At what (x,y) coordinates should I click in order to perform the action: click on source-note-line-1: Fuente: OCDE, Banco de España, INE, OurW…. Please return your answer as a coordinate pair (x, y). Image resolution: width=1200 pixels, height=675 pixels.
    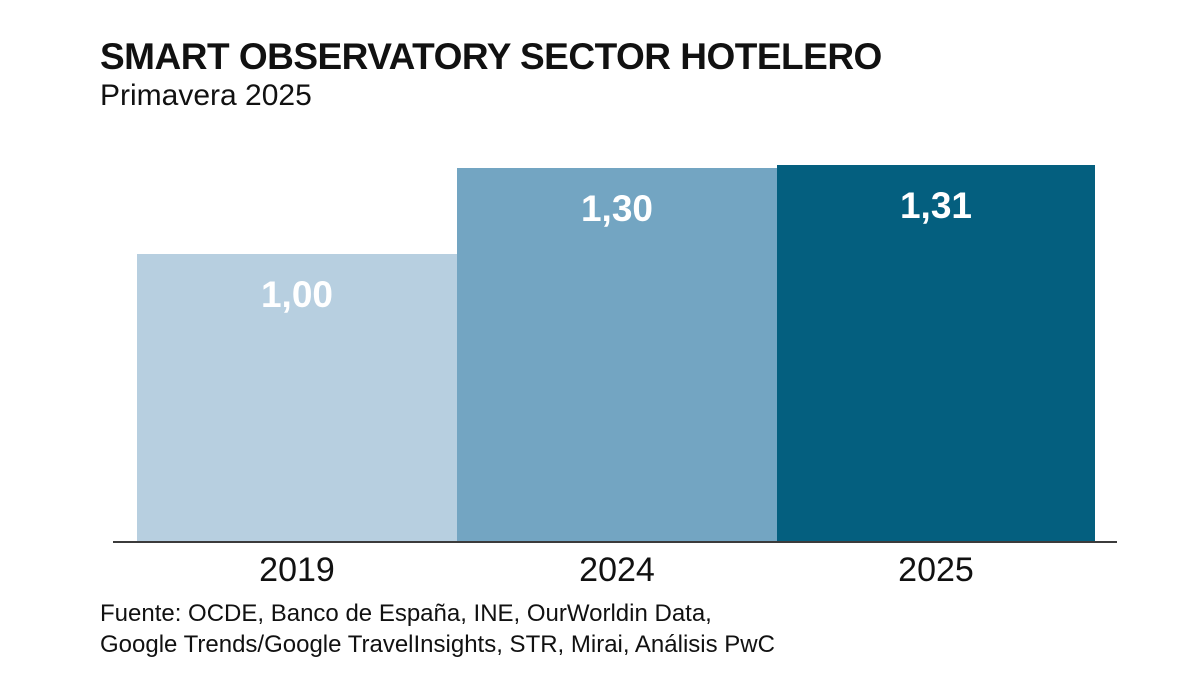
    Looking at the image, I should click on (406, 613).